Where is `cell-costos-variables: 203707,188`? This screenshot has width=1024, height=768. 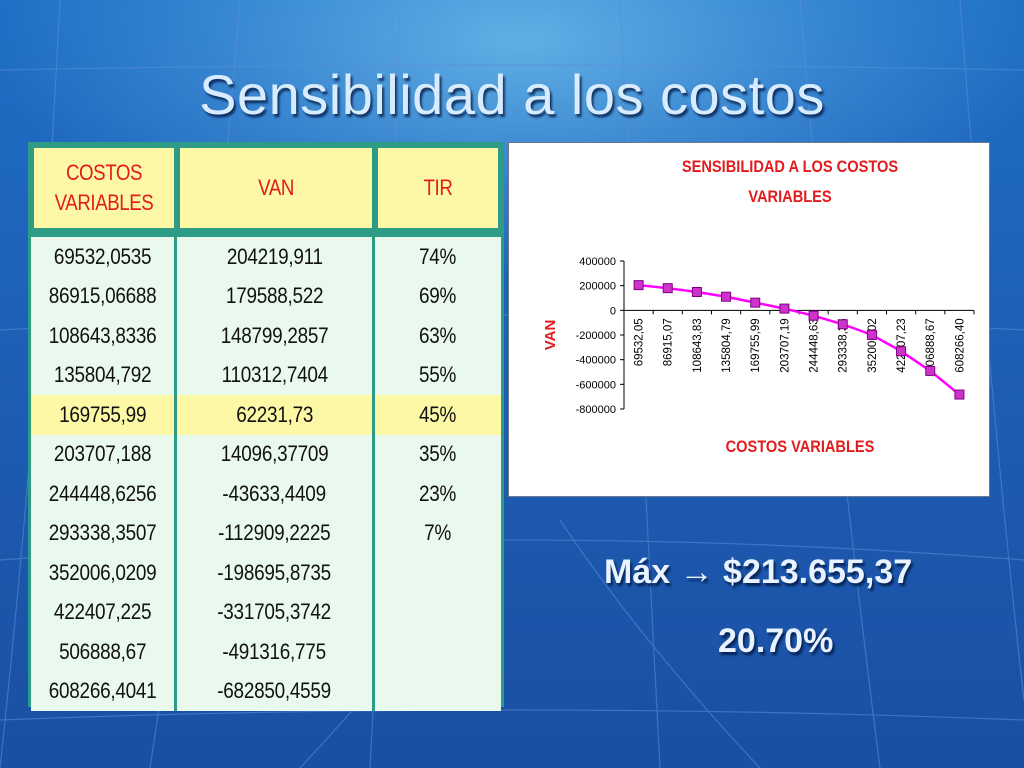
cell-costos-variables: 203707,188 is located at coordinates (104, 454).